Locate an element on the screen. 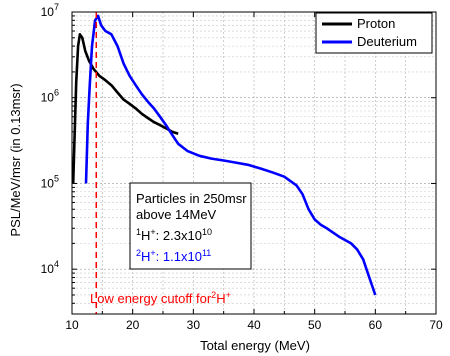 Image resolution: width=450 pixels, height=356 pixels. cutoff-mass-number: 2 is located at coordinates (213, 295).